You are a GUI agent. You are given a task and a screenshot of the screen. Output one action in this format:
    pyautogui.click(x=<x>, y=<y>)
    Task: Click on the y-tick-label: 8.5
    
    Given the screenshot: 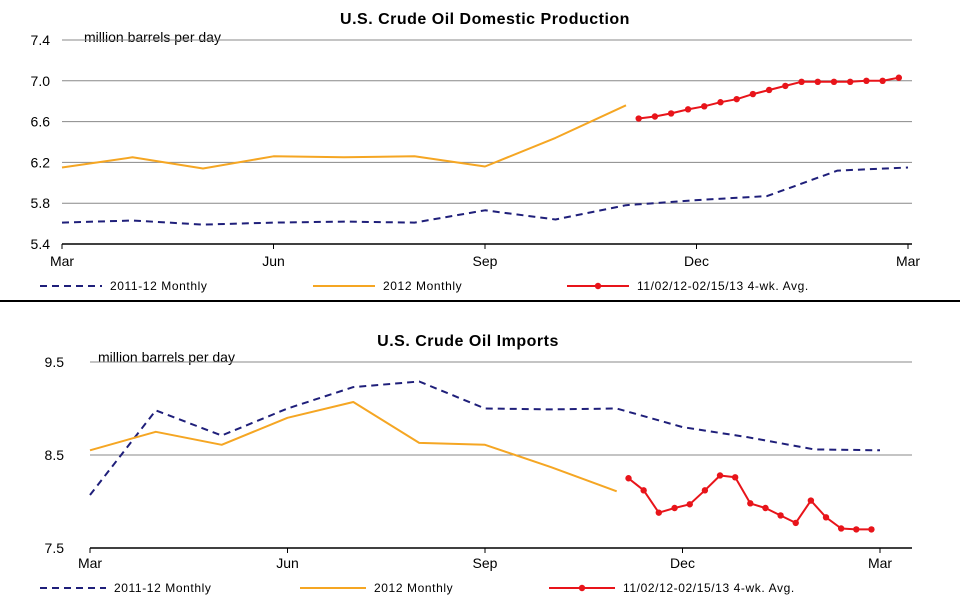 What is the action you would take?
    pyautogui.click(x=55, y=455)
    